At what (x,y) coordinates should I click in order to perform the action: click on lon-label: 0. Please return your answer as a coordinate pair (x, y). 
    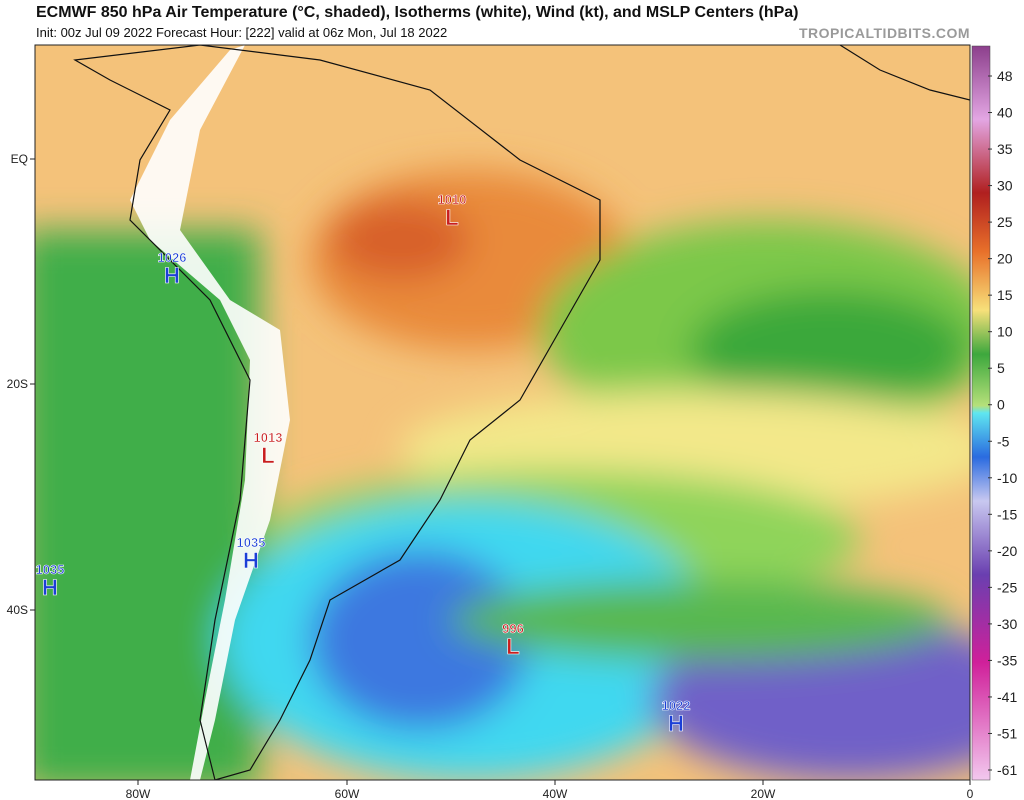
    Looking at the image, I should click on (970, 793).